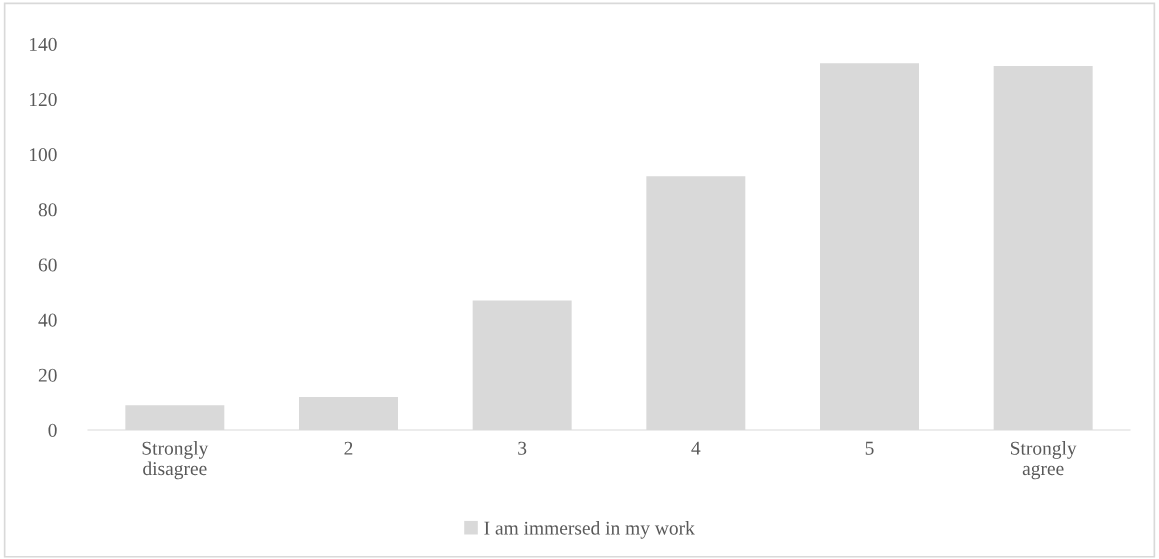 This screenshot has width=1159, height=559. I want to click on x-tick-label: 3, so click(522, 448).